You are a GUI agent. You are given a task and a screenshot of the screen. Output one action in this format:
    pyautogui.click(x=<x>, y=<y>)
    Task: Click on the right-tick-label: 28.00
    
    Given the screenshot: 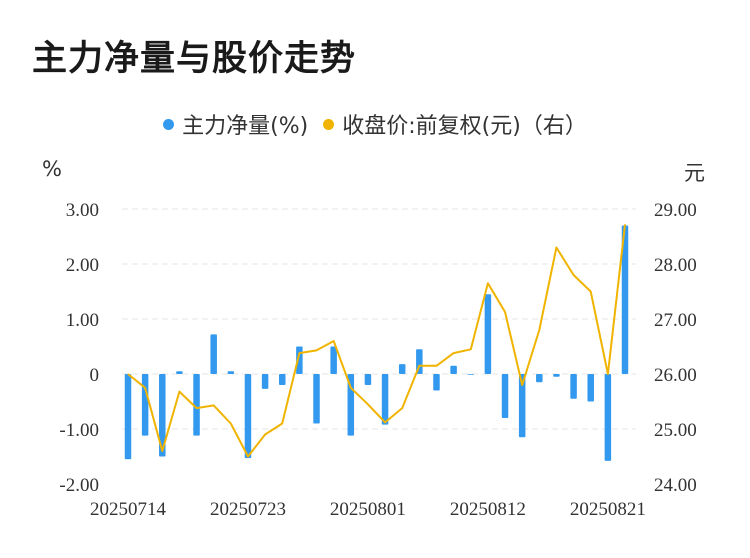 What is the action you would take?
    pyautogui.click(x=675, y=265)
    